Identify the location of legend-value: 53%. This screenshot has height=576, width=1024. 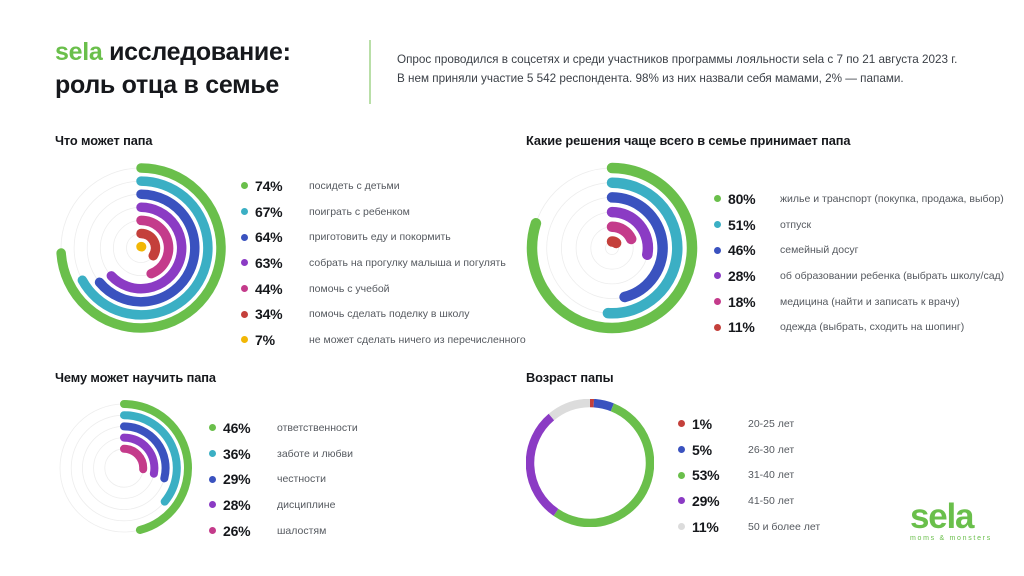
(706, 475).